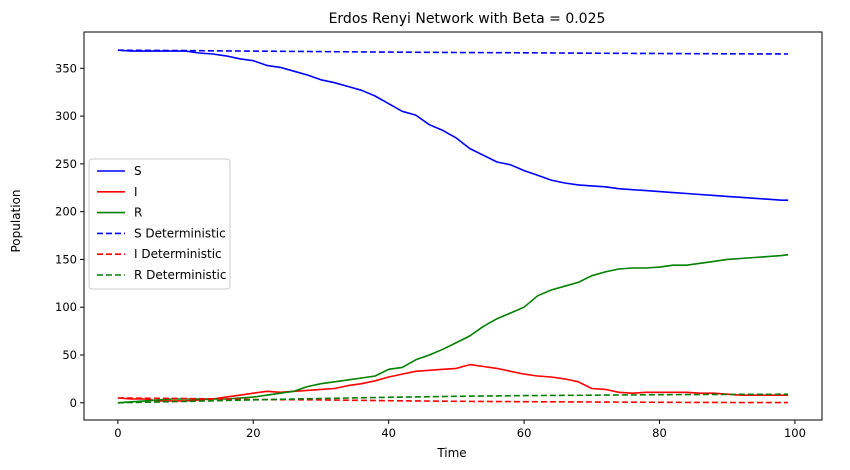 This screenshot has height=470, width=850. I want to click on legend-entry: S, so click(138, 171).